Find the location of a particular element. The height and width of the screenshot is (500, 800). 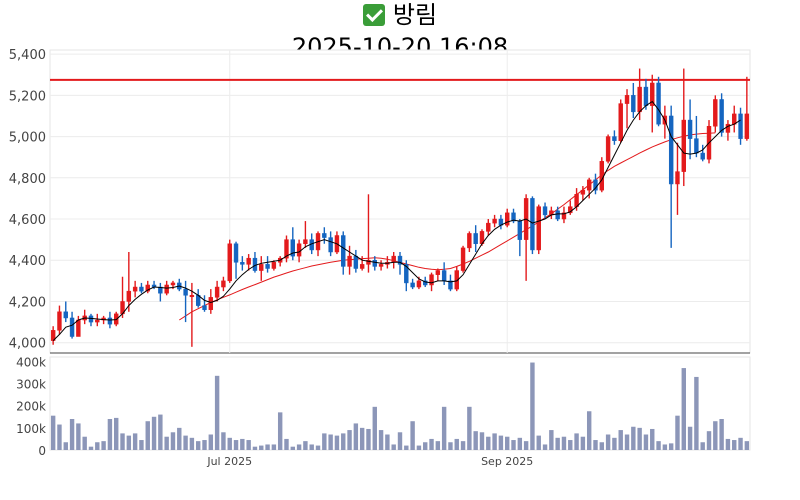

x-axis: Jul 2025 Sep 2025 is located at coordinates (369, 461).